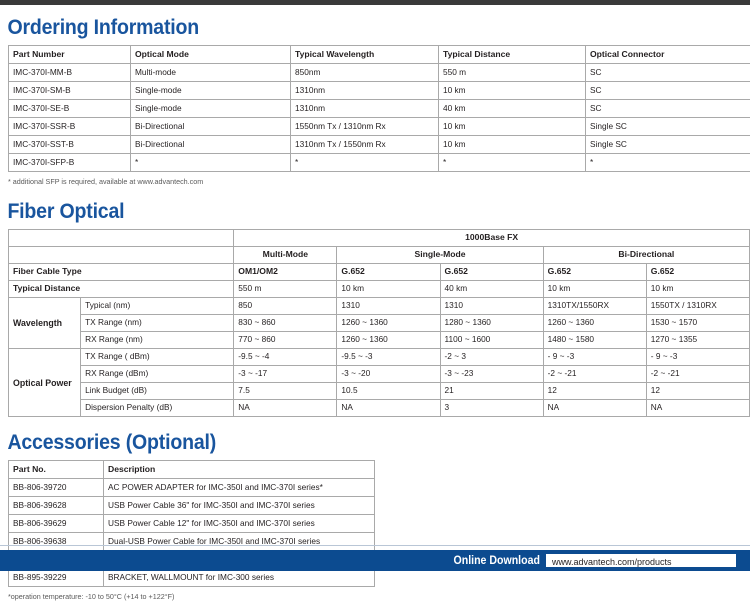 Image resolution: width=750 pixels, height=601 pixels. I want to click on column-header: Optical Mode, so click(211, 55).